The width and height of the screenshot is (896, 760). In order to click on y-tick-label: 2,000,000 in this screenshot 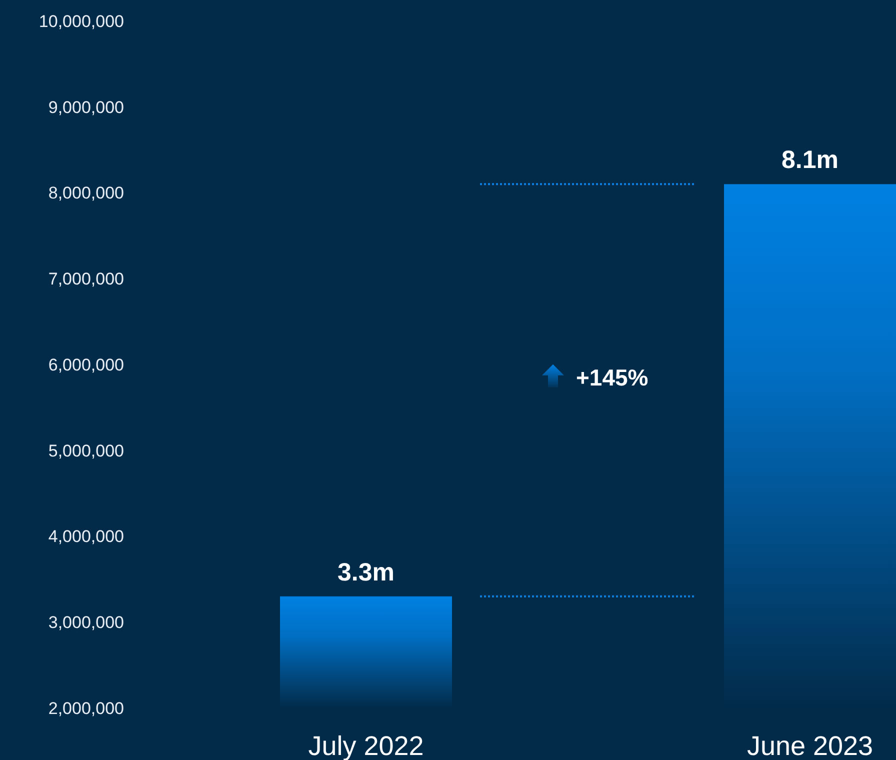, I will do `click(86, 708)`.